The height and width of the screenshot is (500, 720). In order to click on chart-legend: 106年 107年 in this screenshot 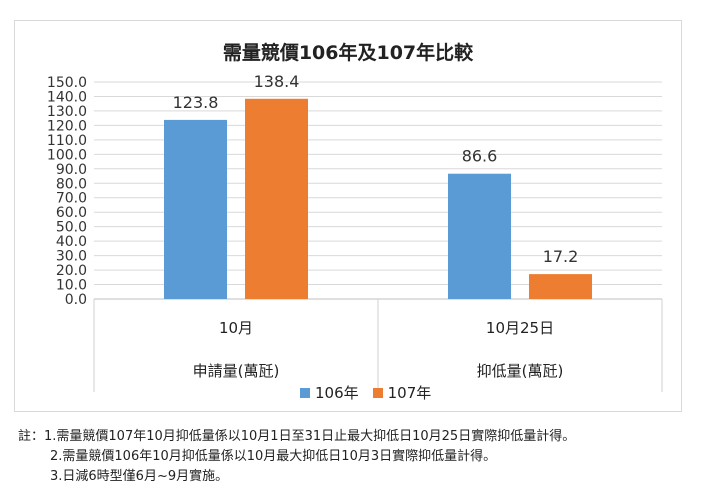, I will do `click(372, 392)`.